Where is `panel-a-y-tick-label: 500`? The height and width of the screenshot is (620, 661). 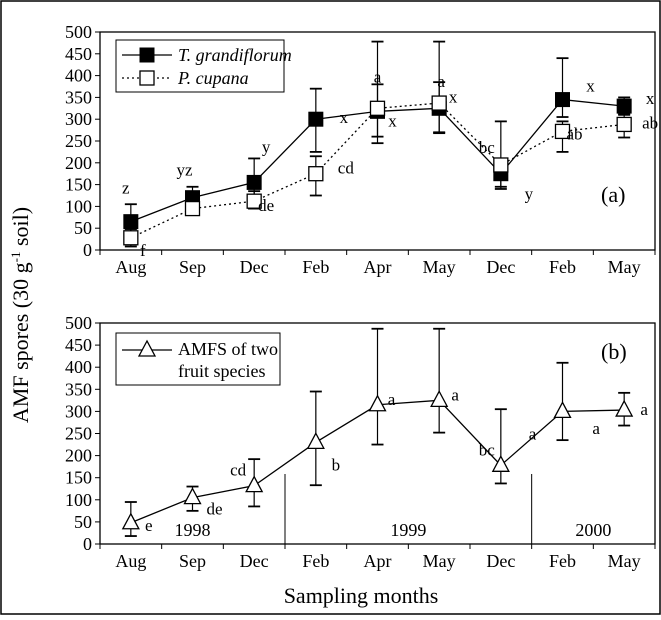 panel-a-y-tick-label: 500 is located at coordinates (78, 32).